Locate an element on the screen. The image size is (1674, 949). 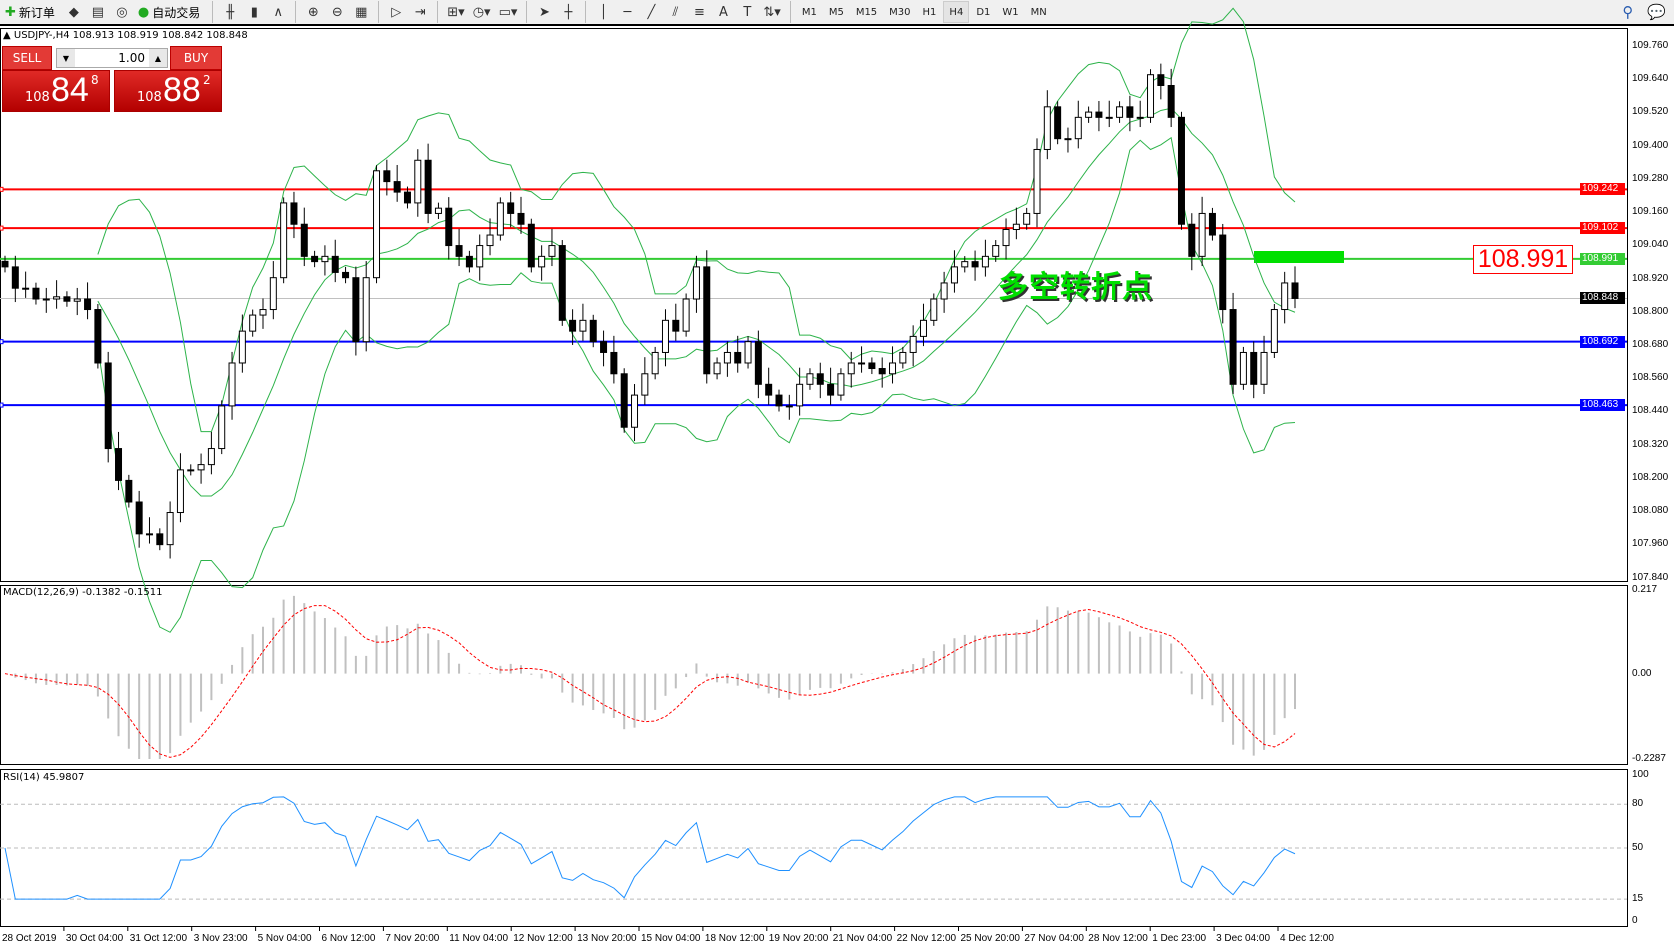
horizontal-line-button: ─ is located at coordinates (627, 12).